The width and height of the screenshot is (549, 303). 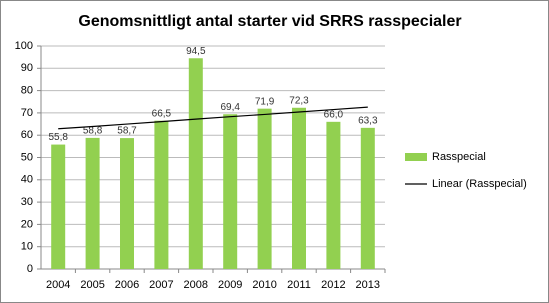 I want to click on y-tick-label: 30, so click(x=27, y=202).